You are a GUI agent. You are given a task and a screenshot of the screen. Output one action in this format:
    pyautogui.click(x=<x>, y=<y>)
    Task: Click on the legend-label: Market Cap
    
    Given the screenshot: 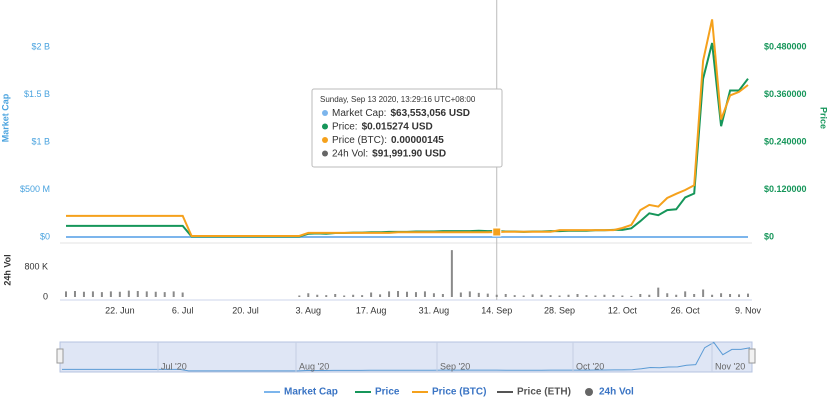 What is the action you would take?
    pyautogui.click(x=311, y=392)
    